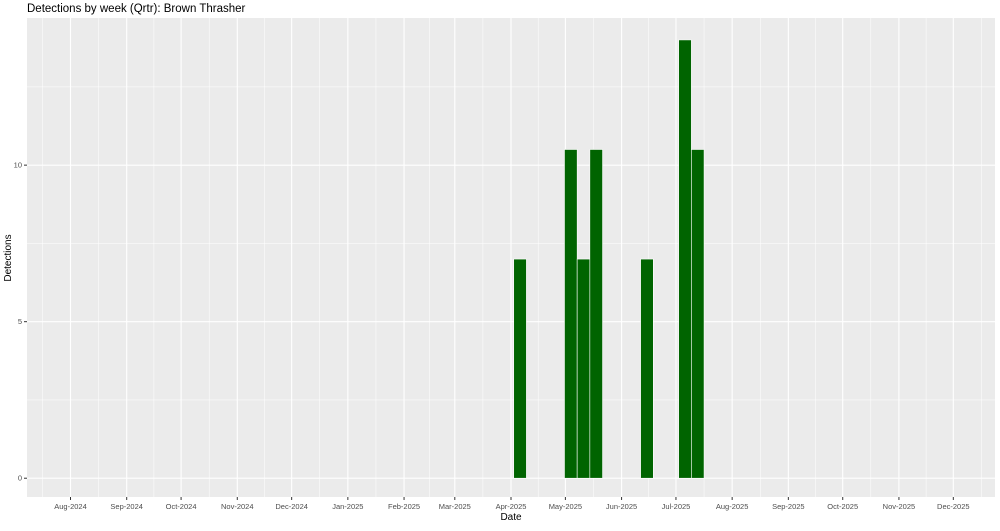  Describe the element at coordinates (181, 506) in the screenshot. I see `x-tick-label: Oct-2024` at that location.